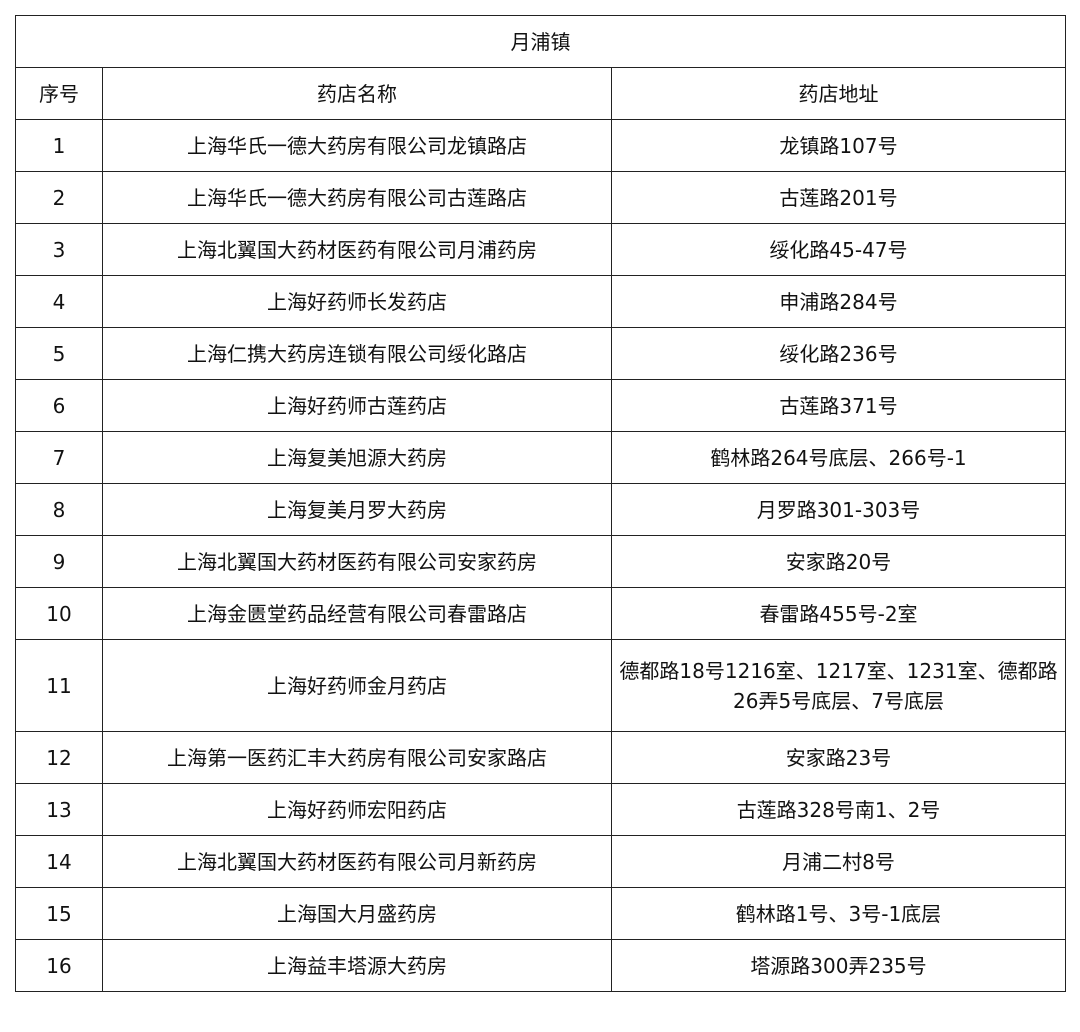  Describe the element at coordinates (838, 809) in the screenshot. I see `pharmacy-address: 古莲路328号南1、2号` at that location.